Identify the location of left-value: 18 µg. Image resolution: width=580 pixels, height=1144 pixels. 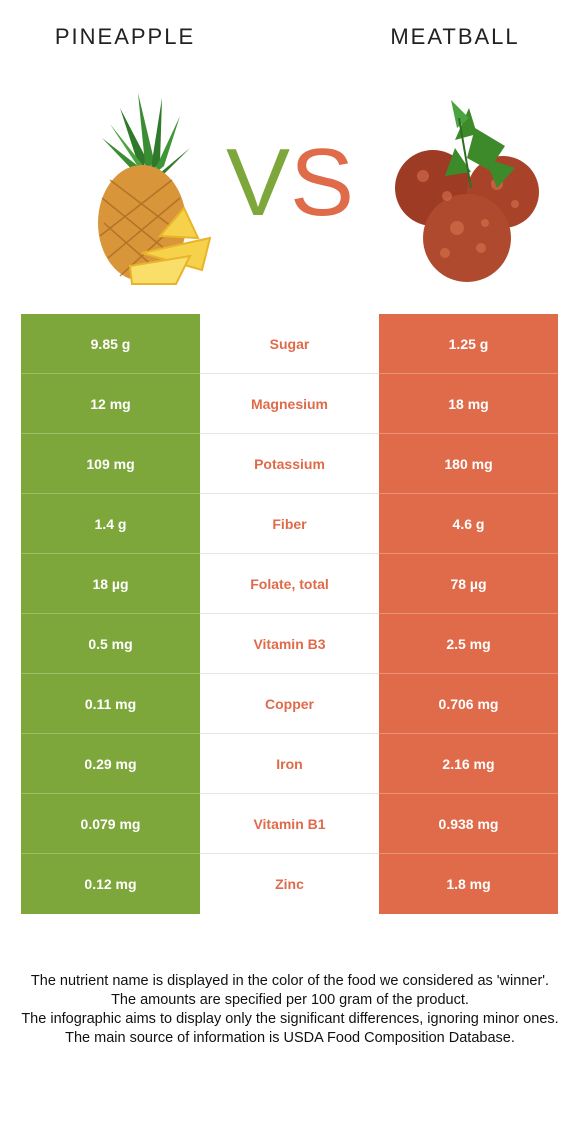
(110, 584).